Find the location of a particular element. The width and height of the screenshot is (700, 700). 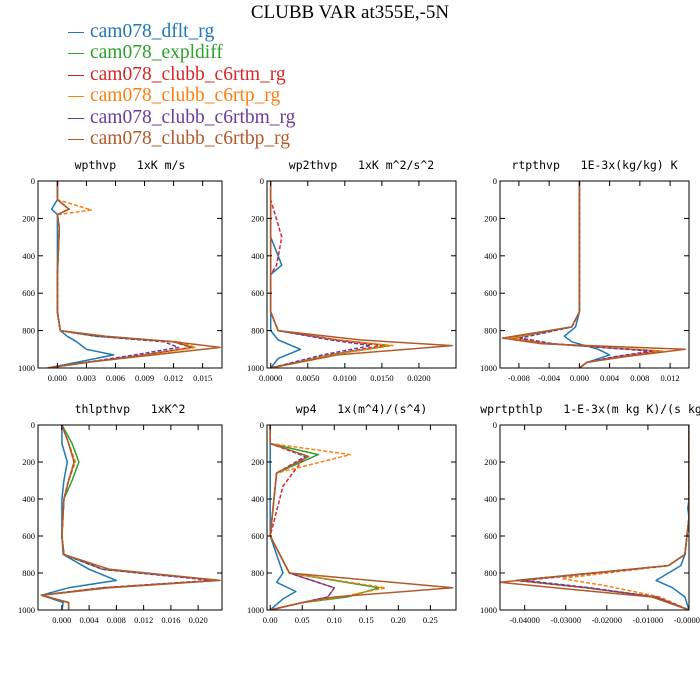

legend-label: cam078_expldiff is located at coordinates (156, 53).